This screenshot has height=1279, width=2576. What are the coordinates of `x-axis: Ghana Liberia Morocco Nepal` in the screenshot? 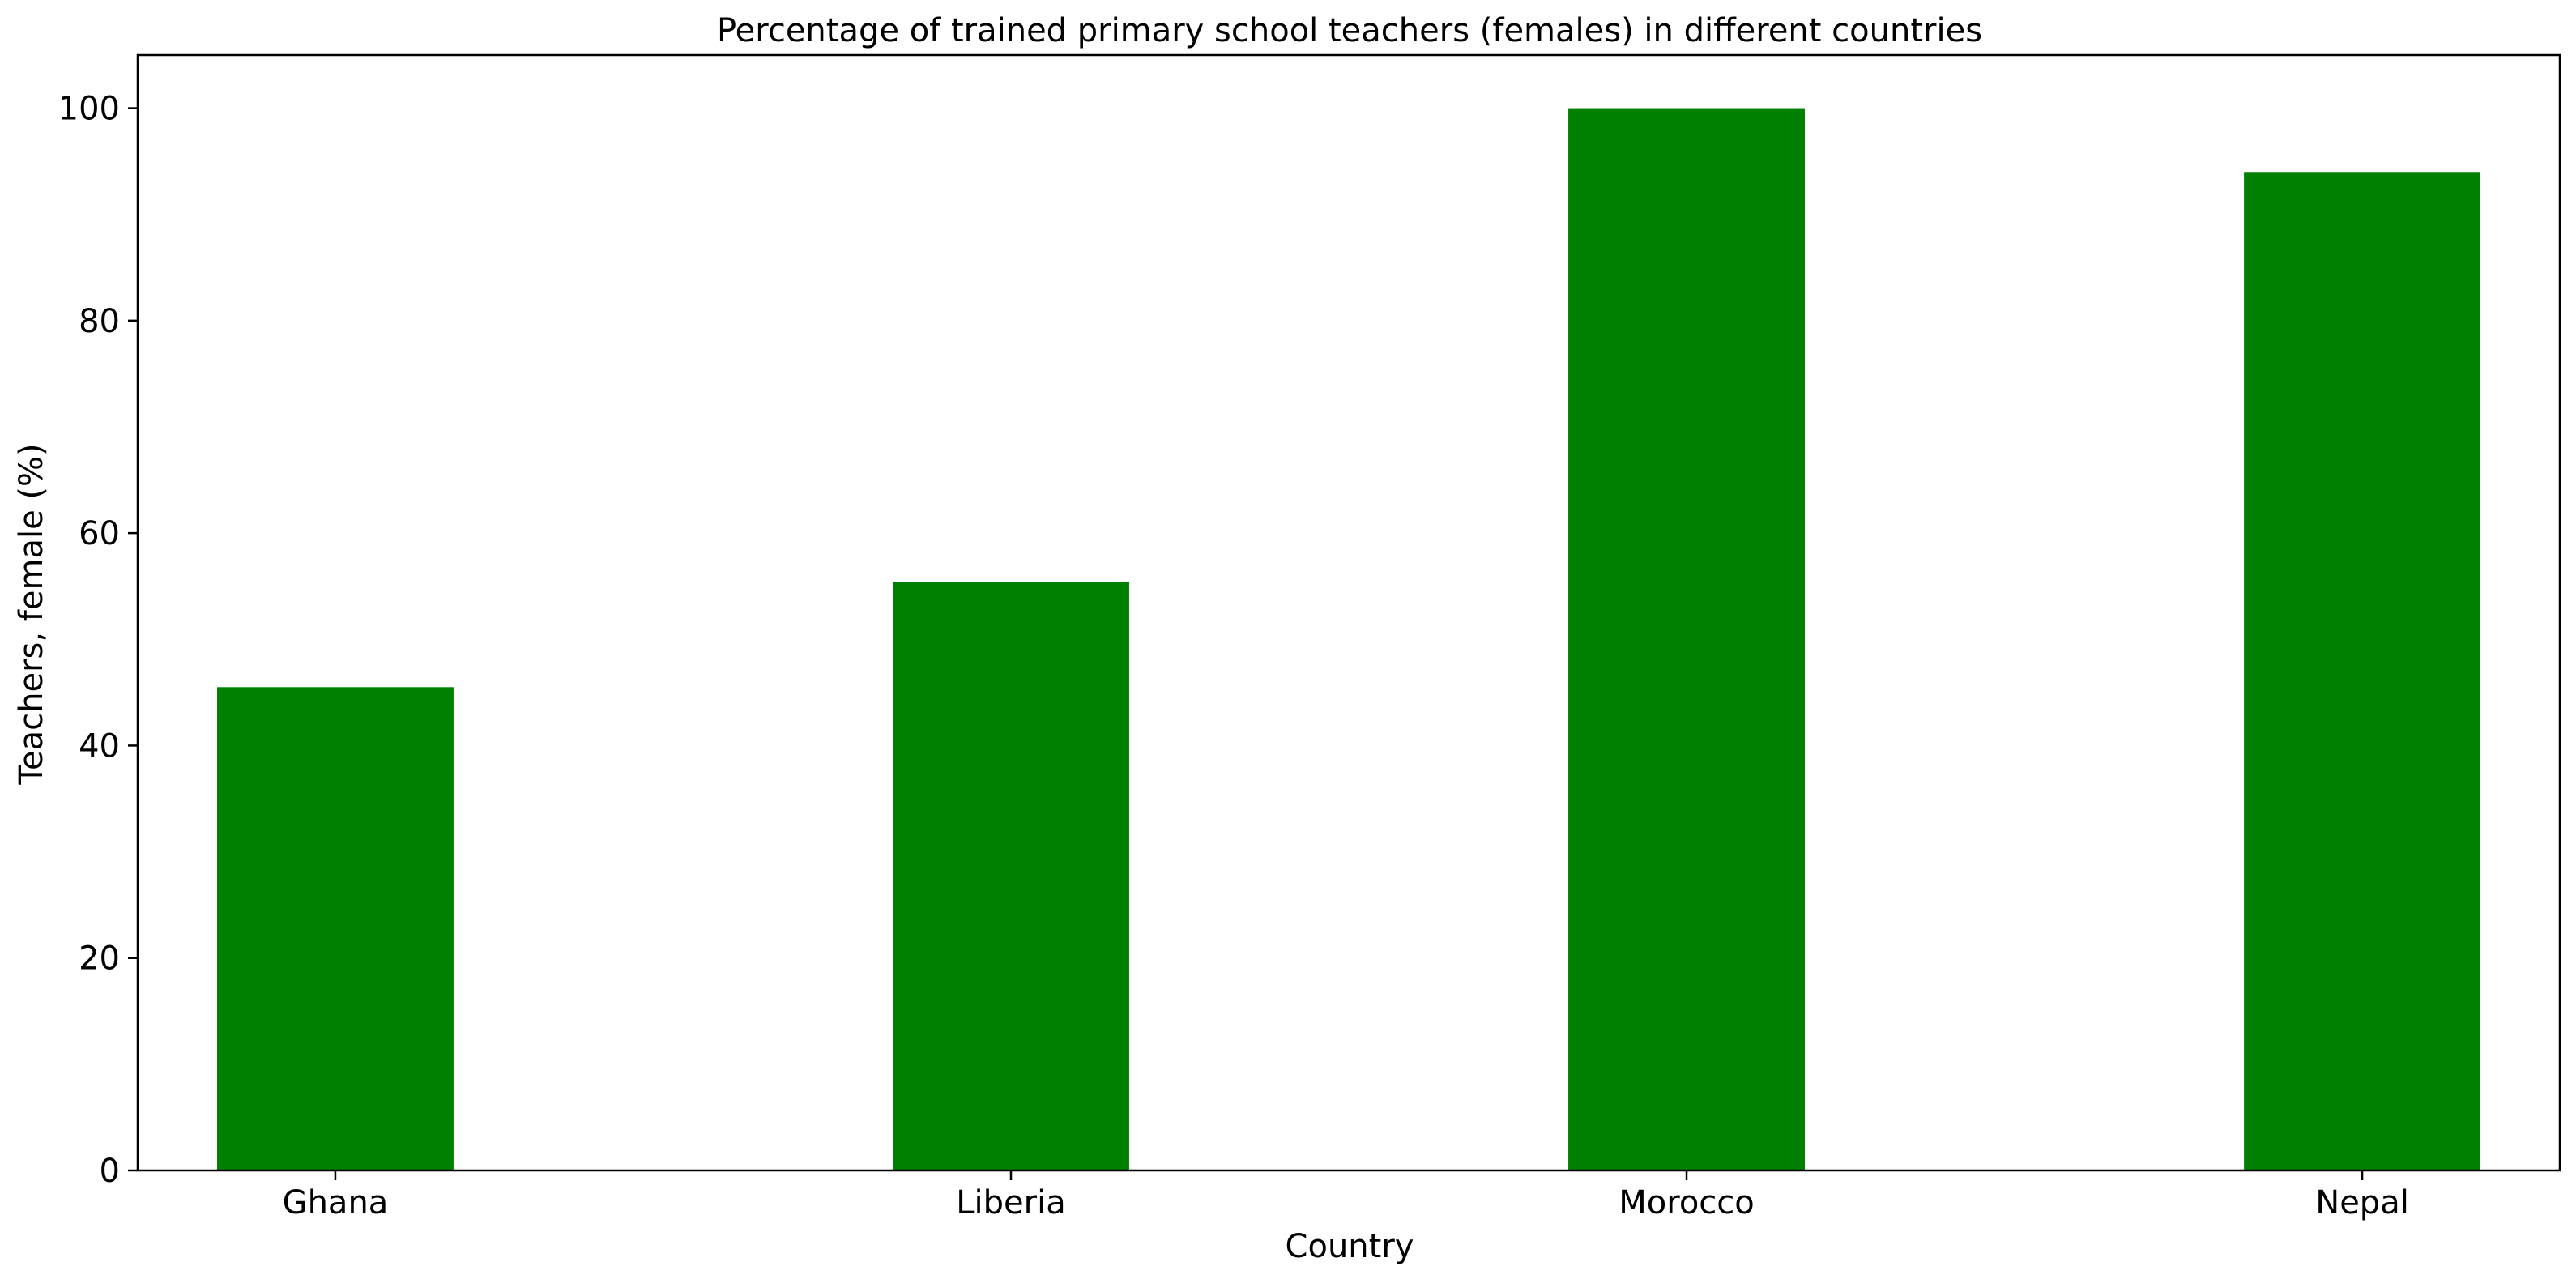 It's located at (1346, 1195).